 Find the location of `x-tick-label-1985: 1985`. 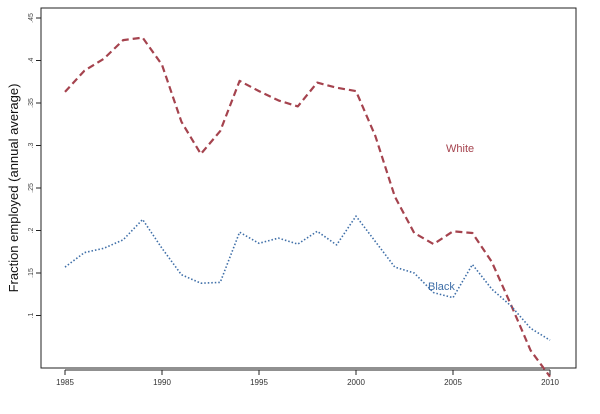

x-tick-label-1985: 1985 is located at coordinates (65, 382).